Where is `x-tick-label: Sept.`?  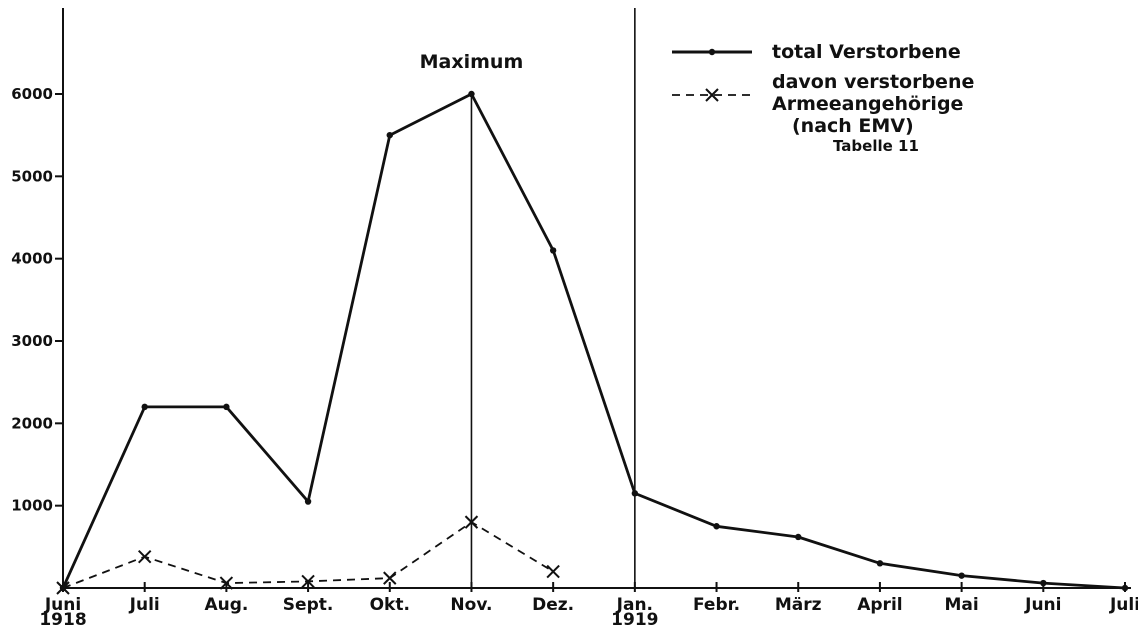
x-tick-label: Sept. is located at coordinates (308, 605).